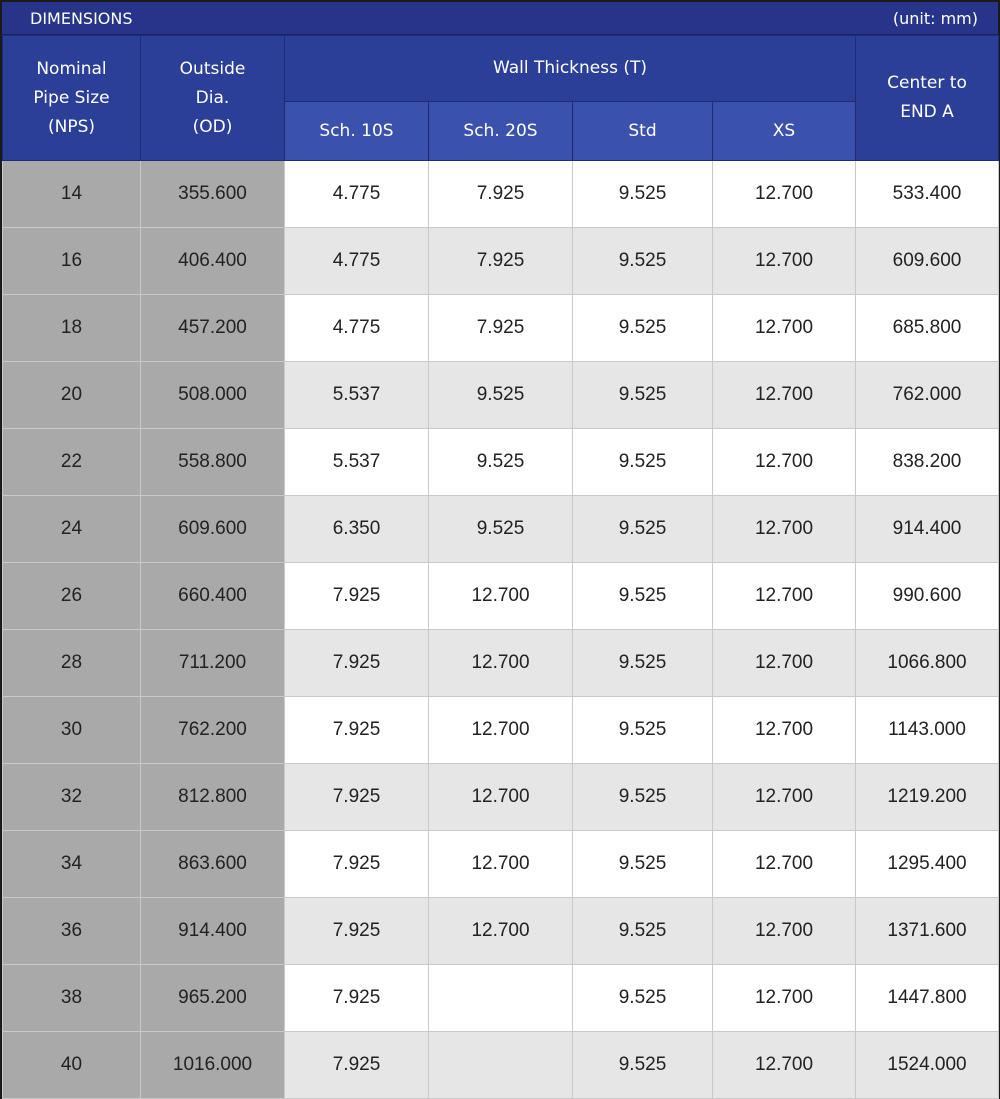 This screenshot has width=1000, height=1099. I want to click on cell-nps: 18, so click(71, 328).